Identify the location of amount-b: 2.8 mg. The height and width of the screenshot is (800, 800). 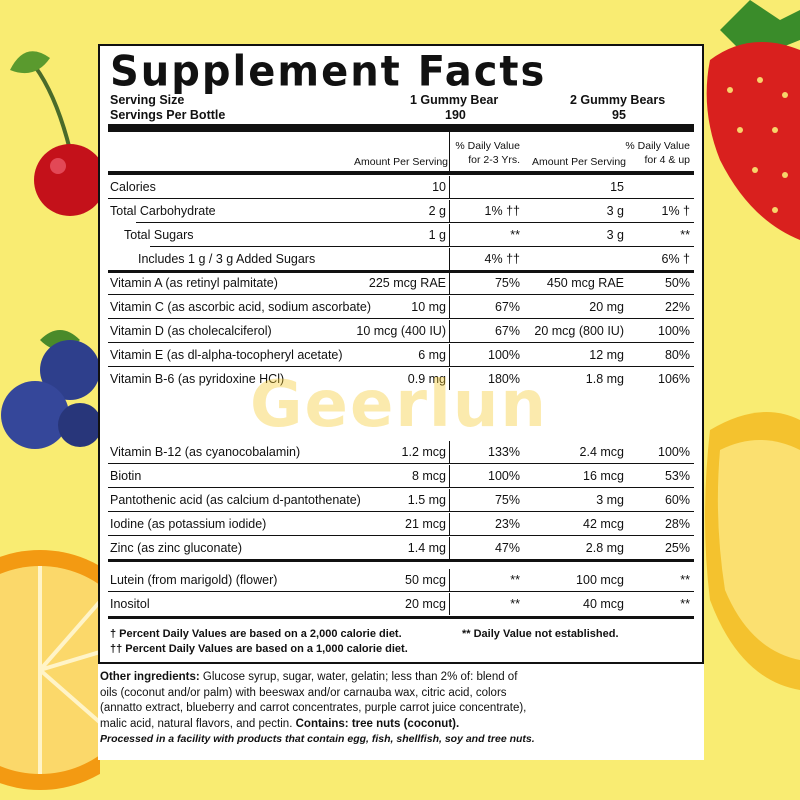
(604, 548).